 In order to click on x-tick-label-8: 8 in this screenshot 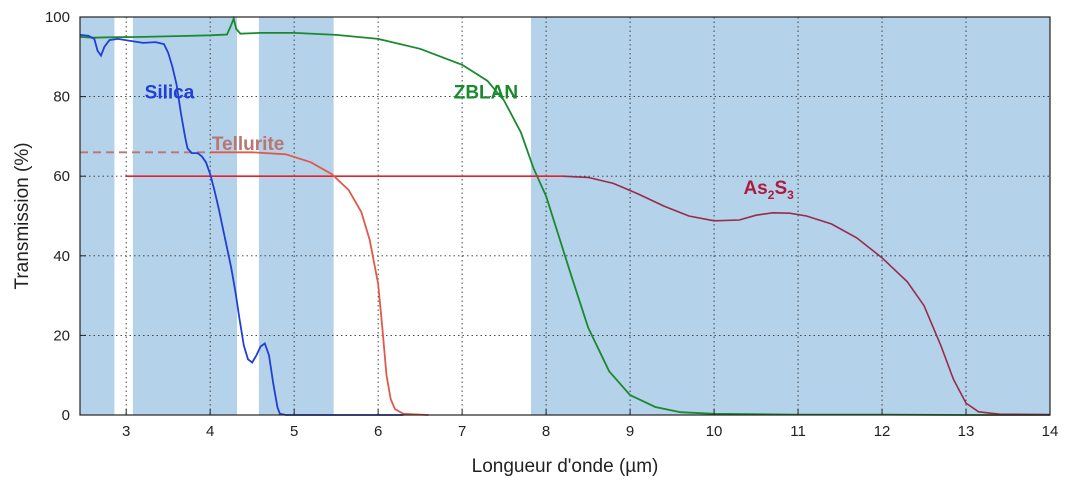, I will do `click(546, 431)`.